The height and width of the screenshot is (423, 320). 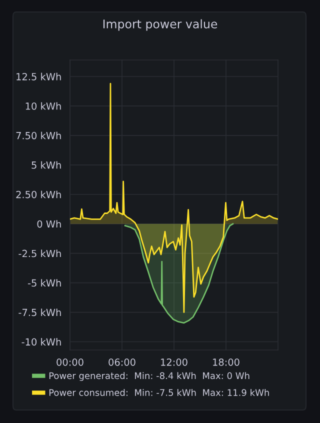 What do you see at coordinates (39, 312) in the screenshot?
I see `y-tick-label: -7.5 kWh` at bounding box center [39, 312].